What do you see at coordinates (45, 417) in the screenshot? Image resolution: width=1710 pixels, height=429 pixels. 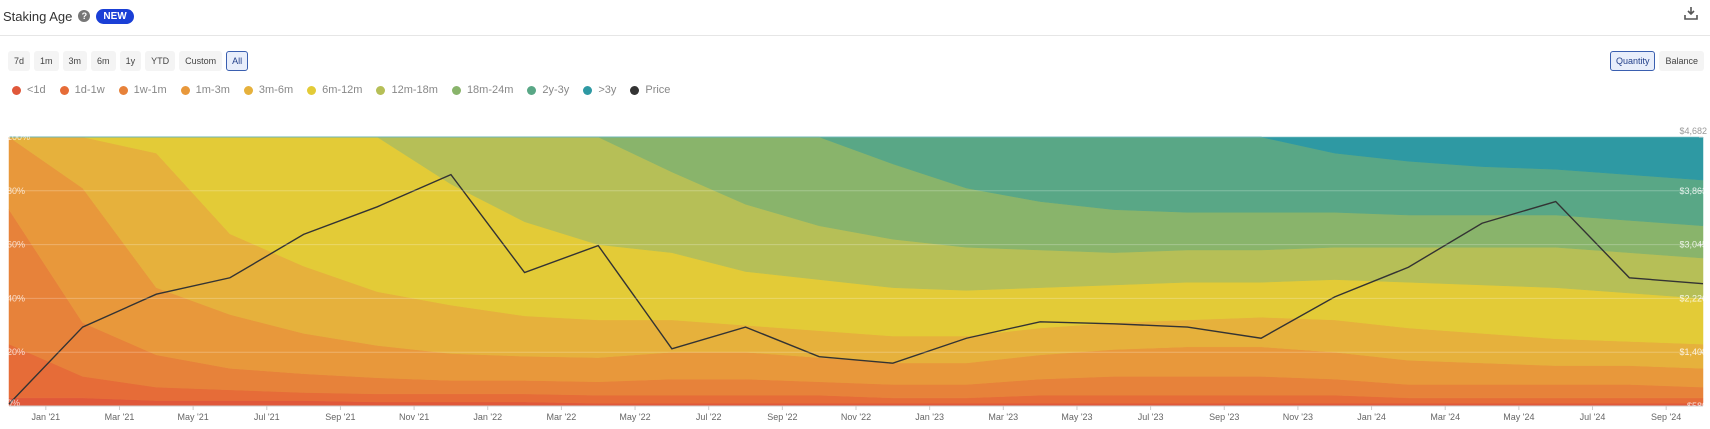 I see `x-tick-label: Jan '21` at bounding box center [45, 417].